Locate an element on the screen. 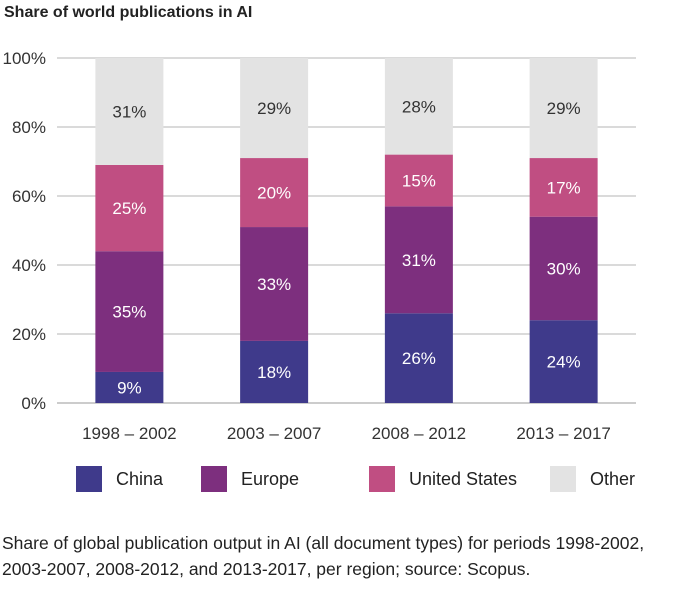 The width and height of the screenshot is (691, 593). legend-item-other: Other is located at coordinates (592, 479).